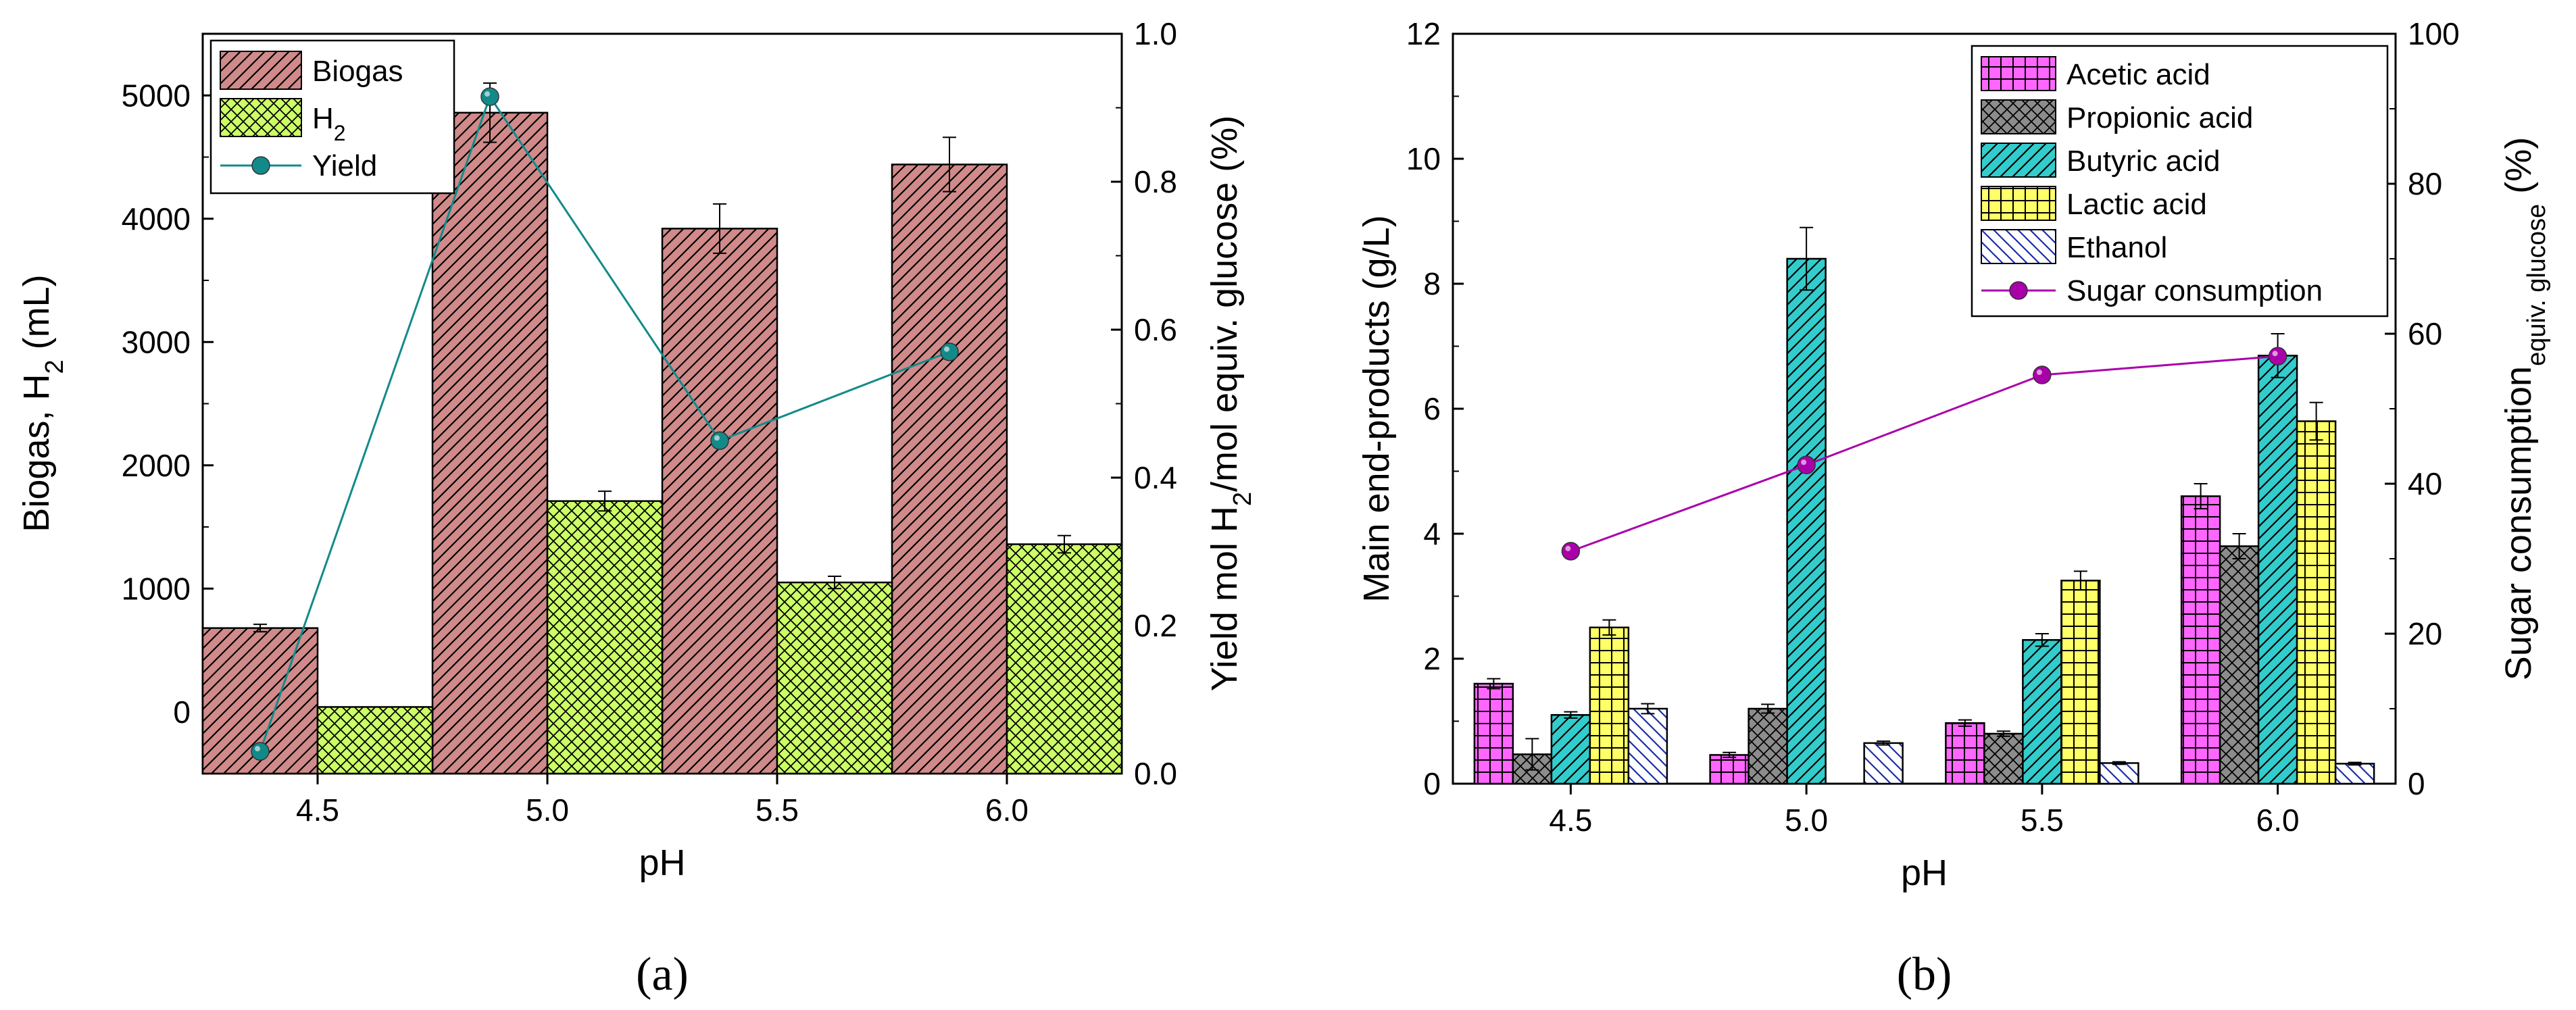 This screenshot has height=1010, width=2576. What do you see at coordinates (663, 975) in the screenshot?
I see `panel-label: (a)` at bounding box center [663, 975].